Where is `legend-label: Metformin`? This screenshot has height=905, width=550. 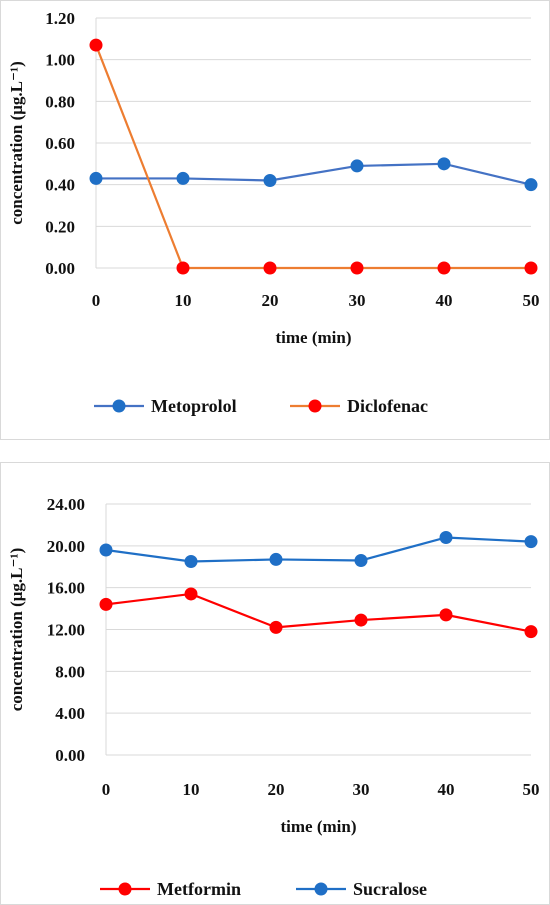
legend-label: Metformin is located at coordinates (199, 889).